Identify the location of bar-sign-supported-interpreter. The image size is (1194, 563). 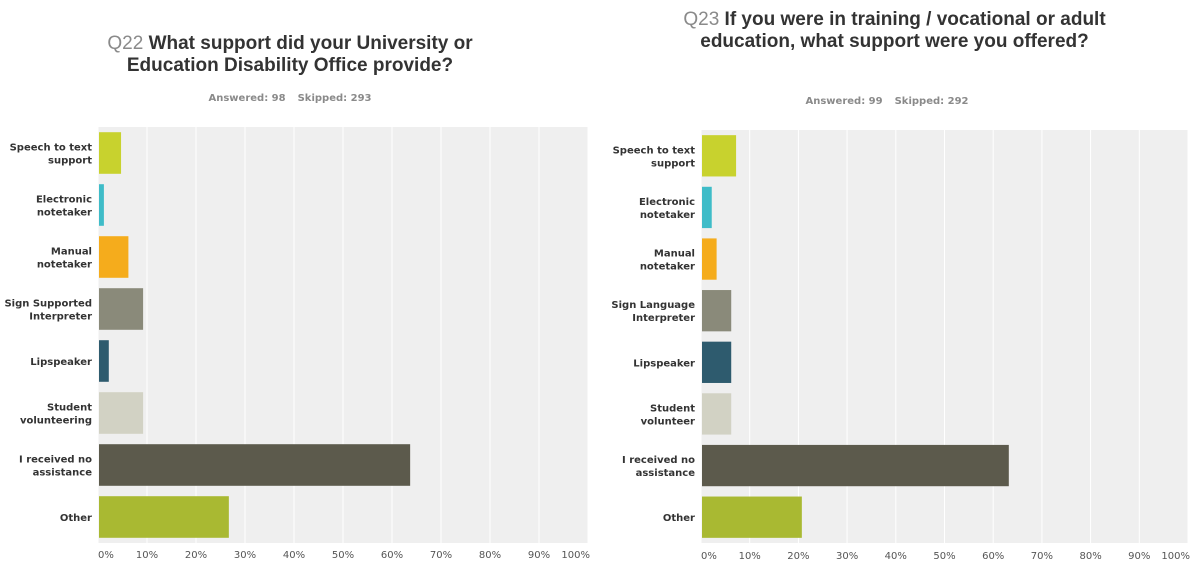
(121, 309).